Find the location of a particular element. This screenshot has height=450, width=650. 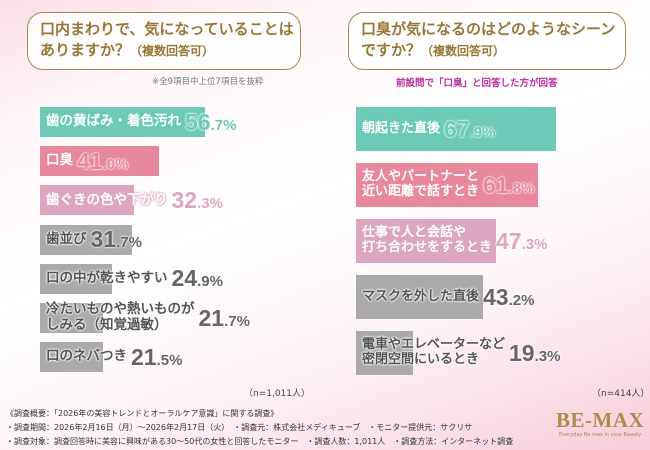

bar-label-line: 口の中が乾きやすい is located at coordinates (107, 278).